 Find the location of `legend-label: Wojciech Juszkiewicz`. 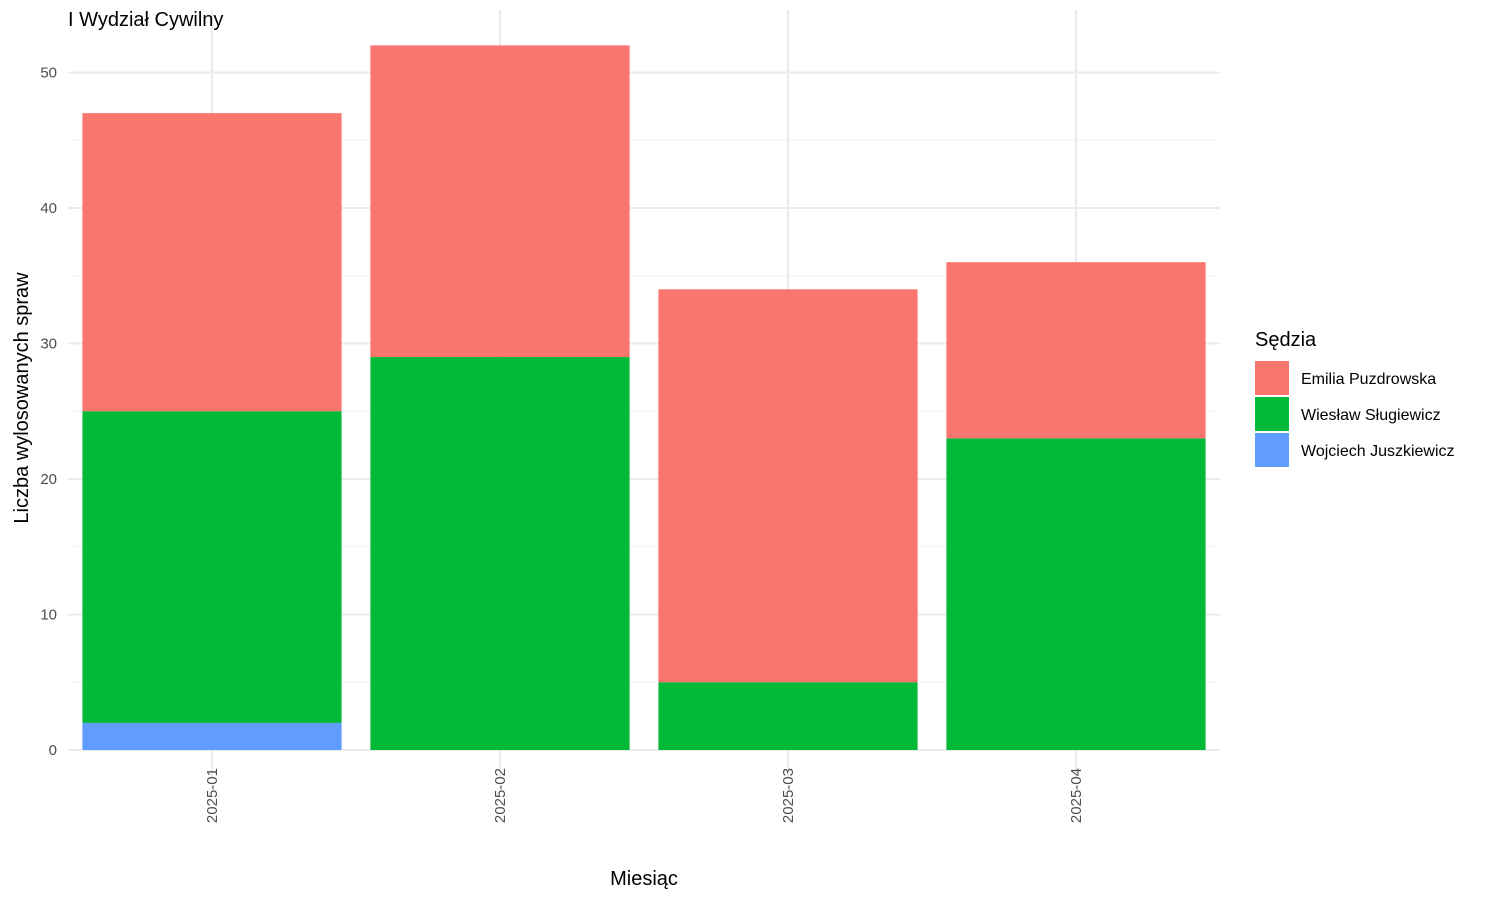

legend-label: Wojciech Juszkiewicz is located at coordinates (1378, 451).